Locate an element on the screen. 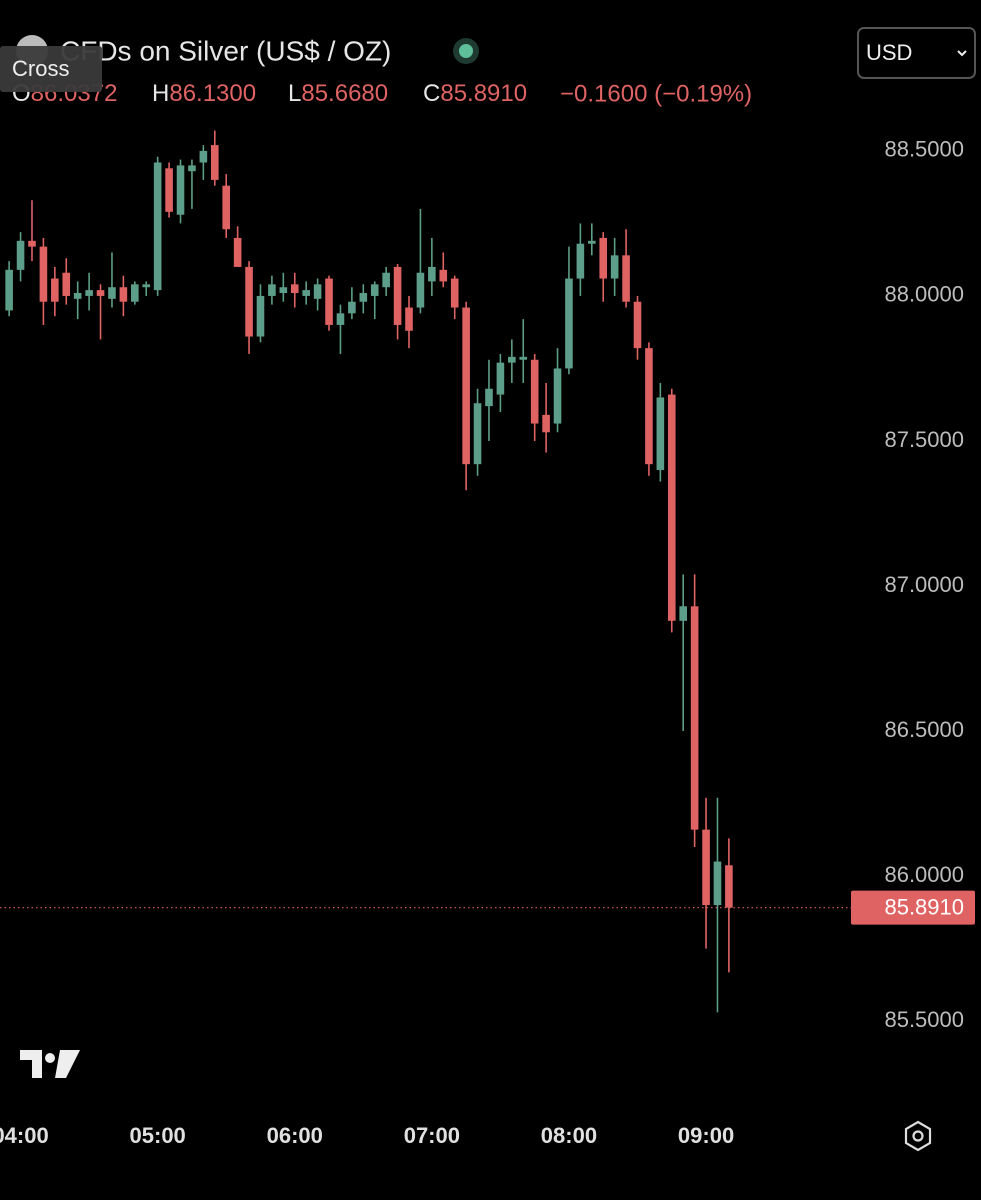 Image resolution: width=981 pixels, height=1200 pixels. settings-icon-core is located at coordinates (918, 1136).